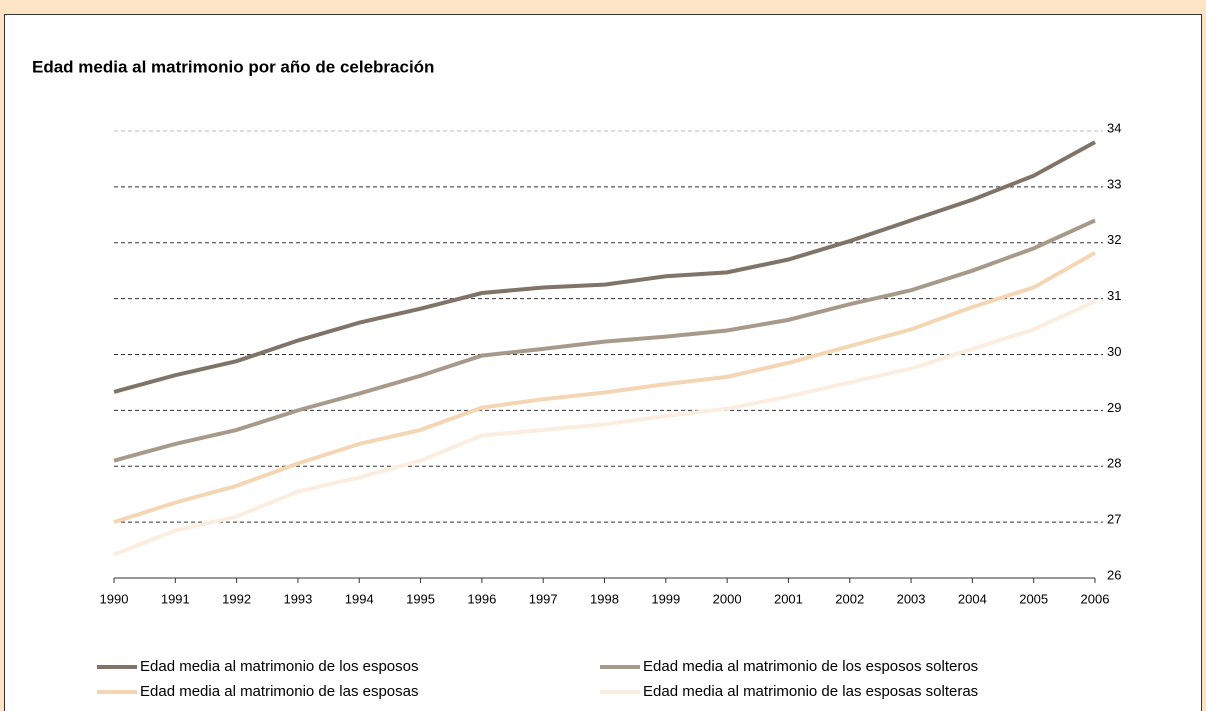  What do you see at coordinates (1114, 574) in the screenshot?
I see `y-tick-label: 26` at bounding box center [1114, 574].